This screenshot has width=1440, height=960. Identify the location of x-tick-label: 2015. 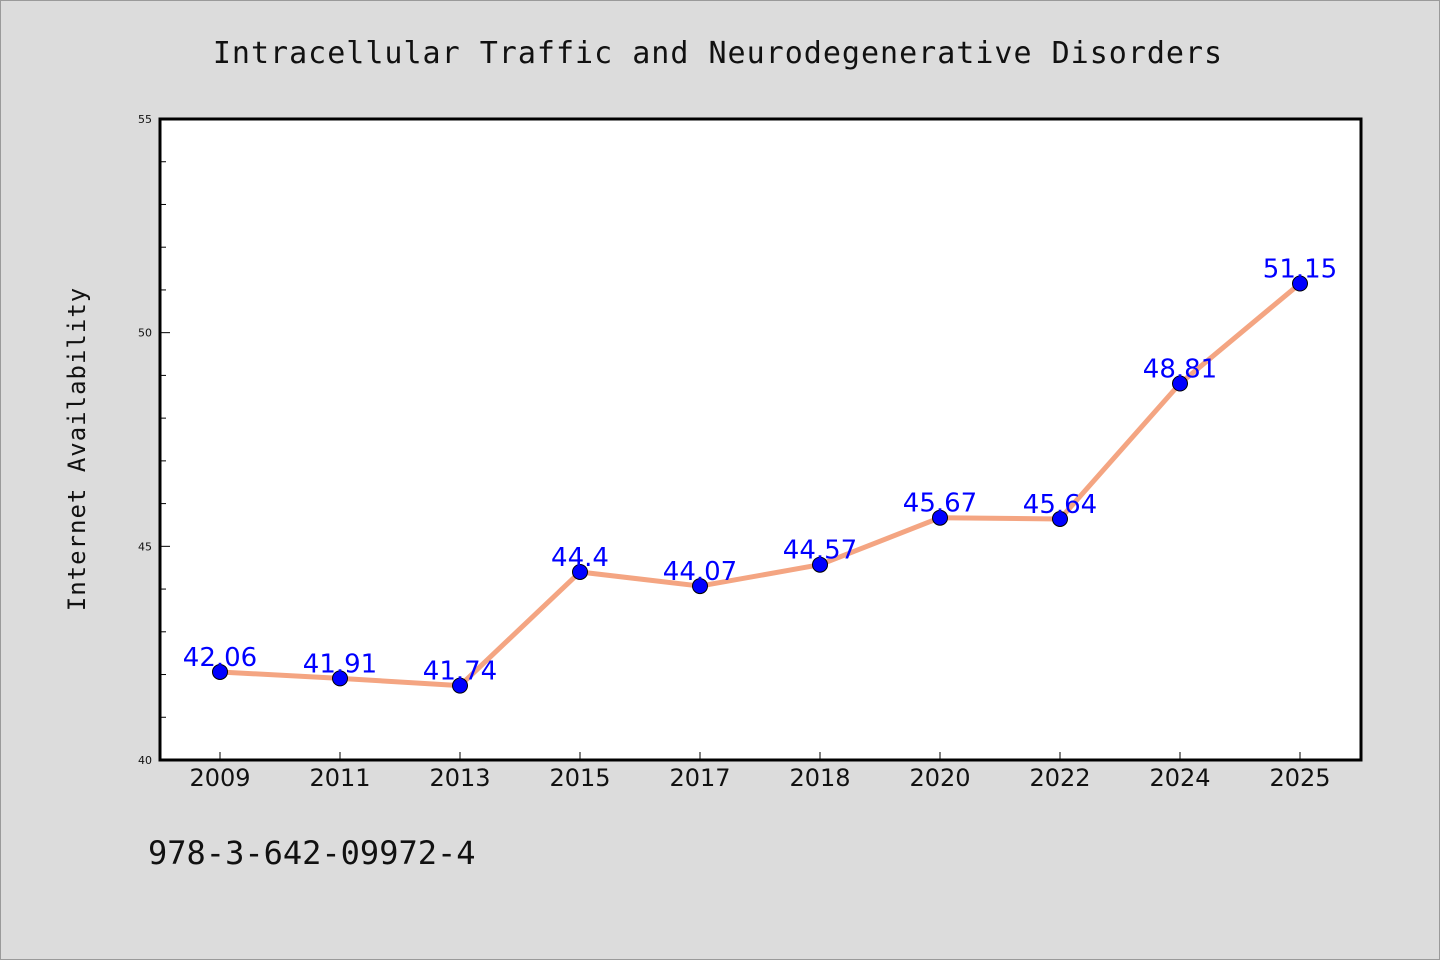
(579, 778).